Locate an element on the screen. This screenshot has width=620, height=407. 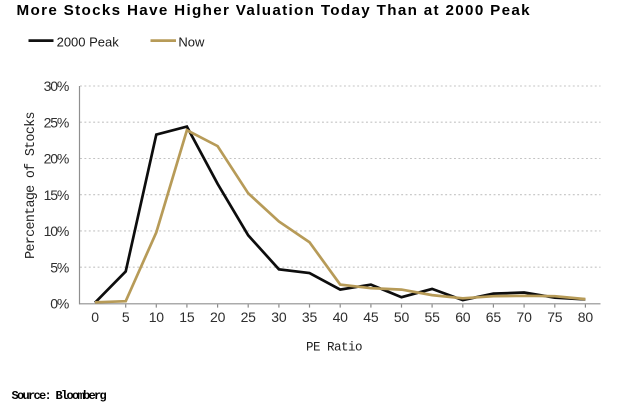
svg-text: 5 is located at coordinates (126, 317).